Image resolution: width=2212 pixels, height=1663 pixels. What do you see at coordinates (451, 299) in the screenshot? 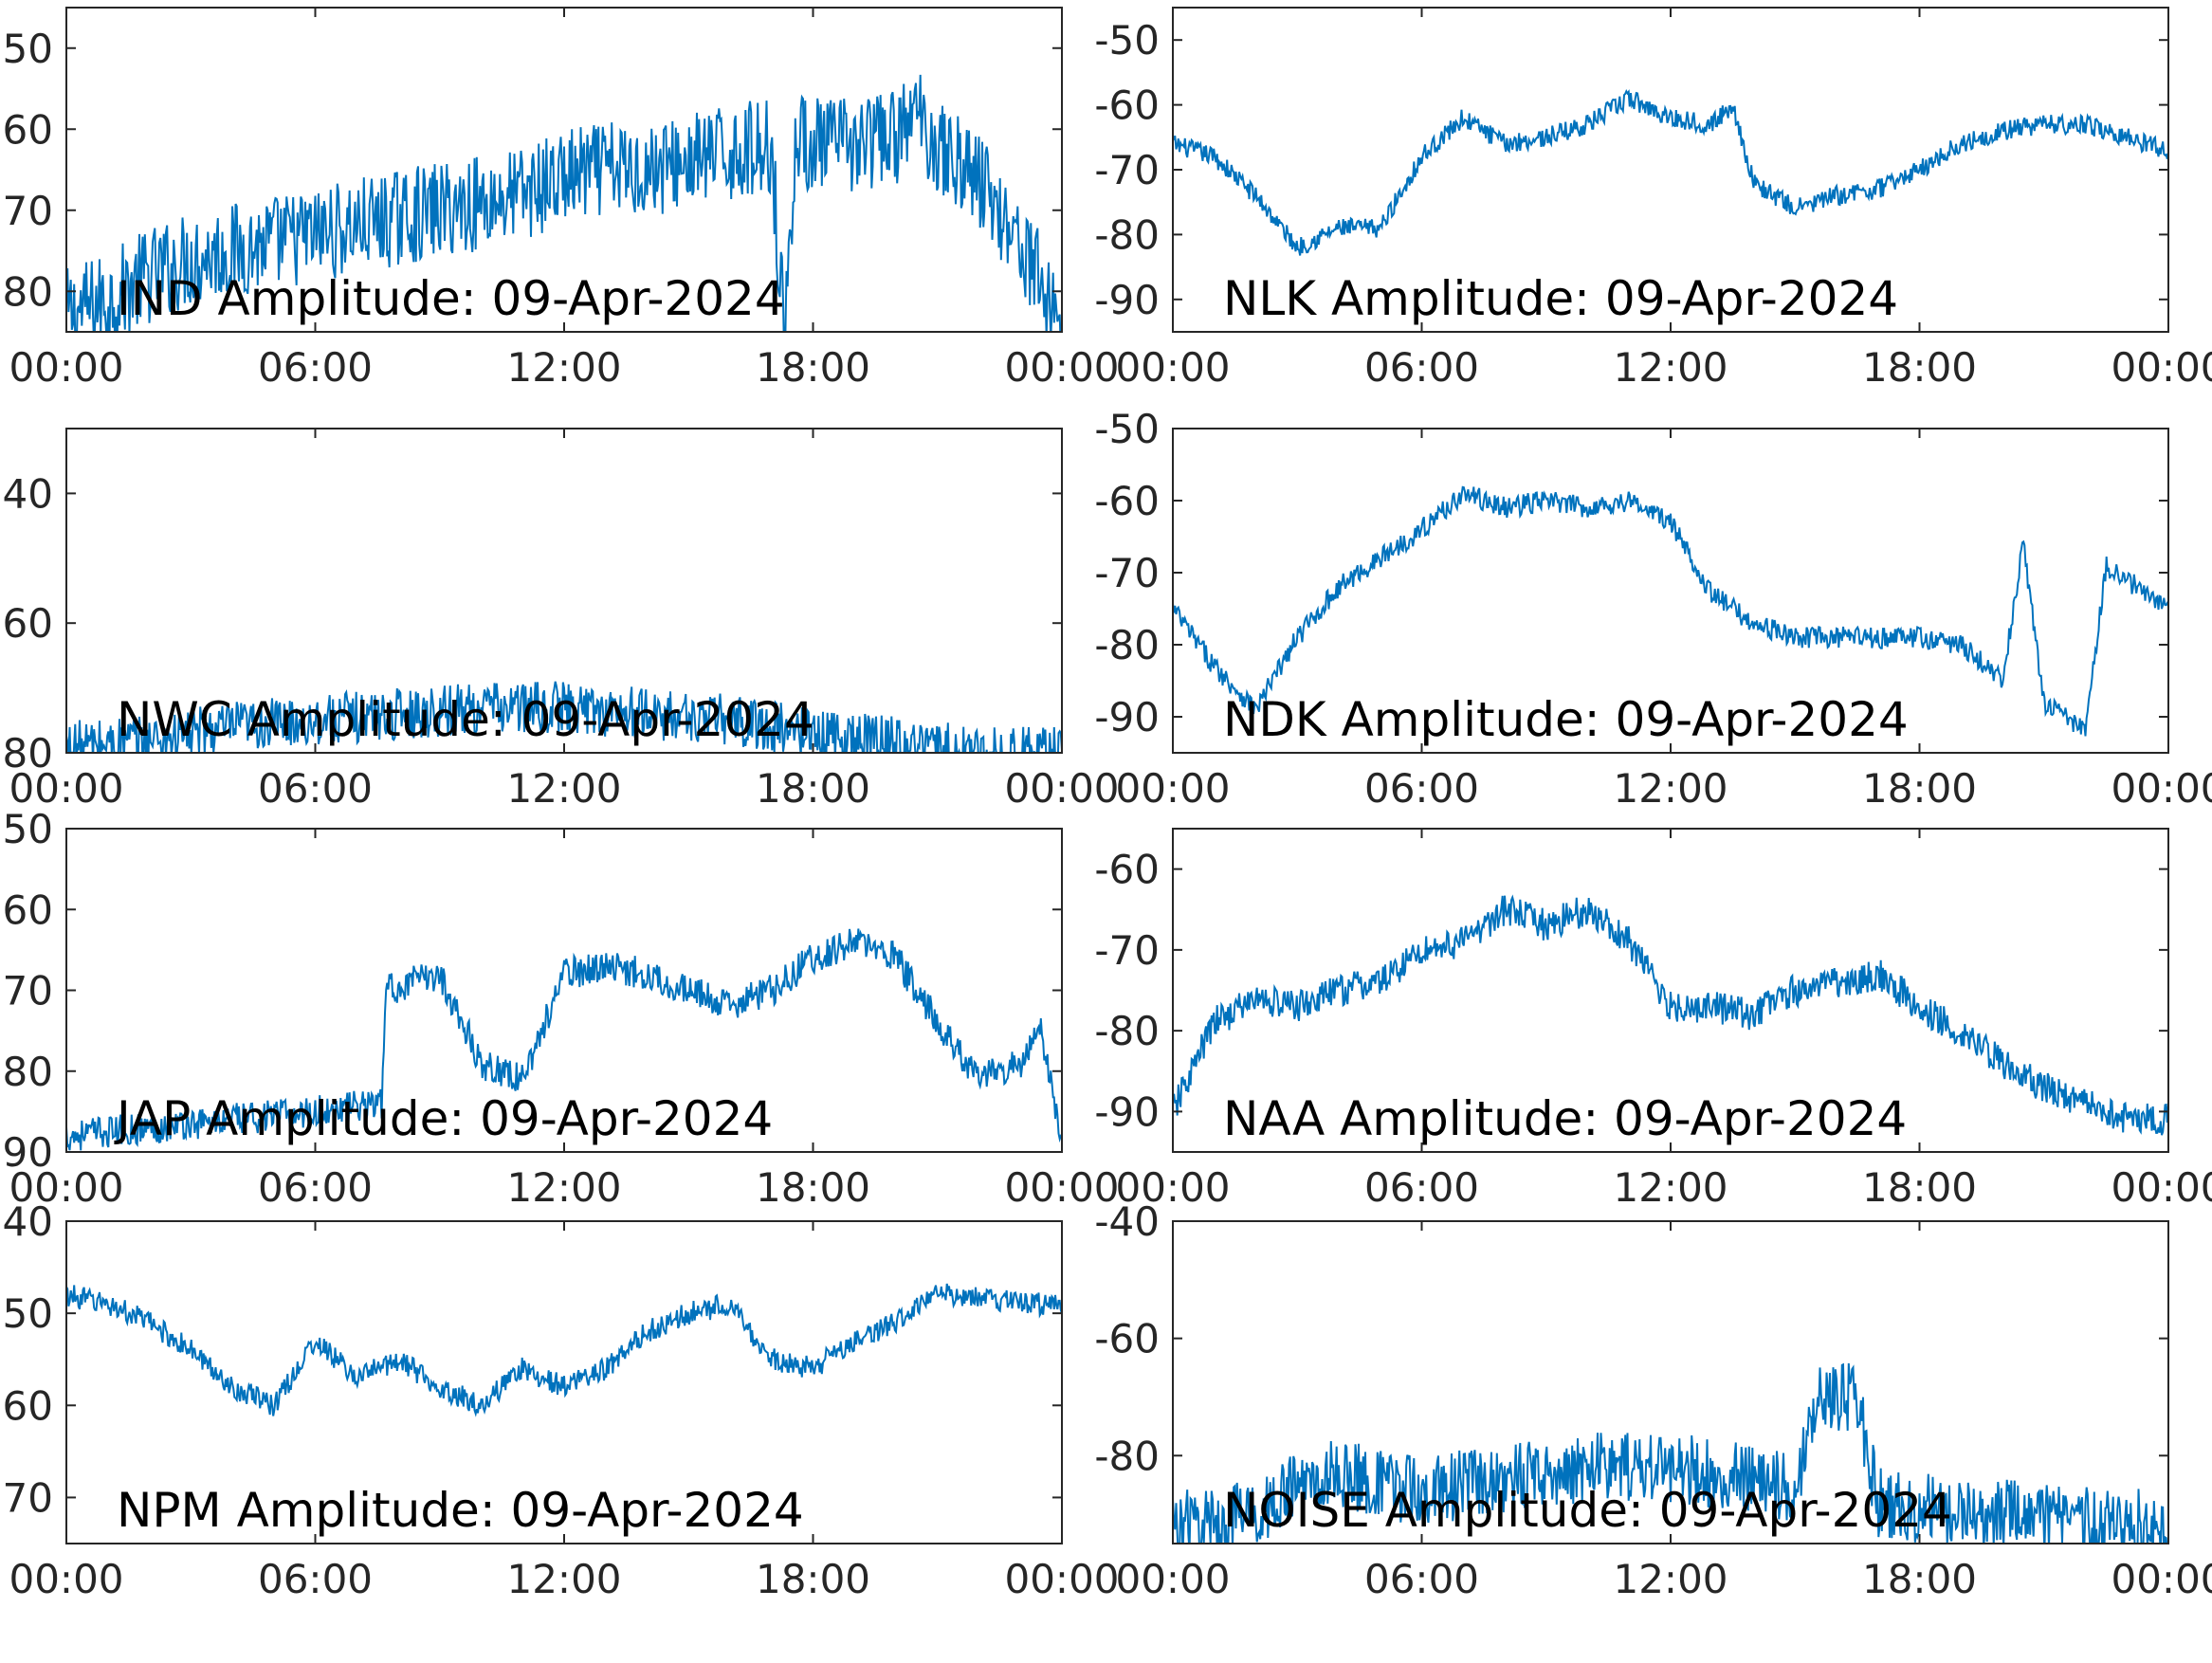
I see `panel-title: IND Amplitude: 09-Apr-2024` at bounding box center [451, 299].